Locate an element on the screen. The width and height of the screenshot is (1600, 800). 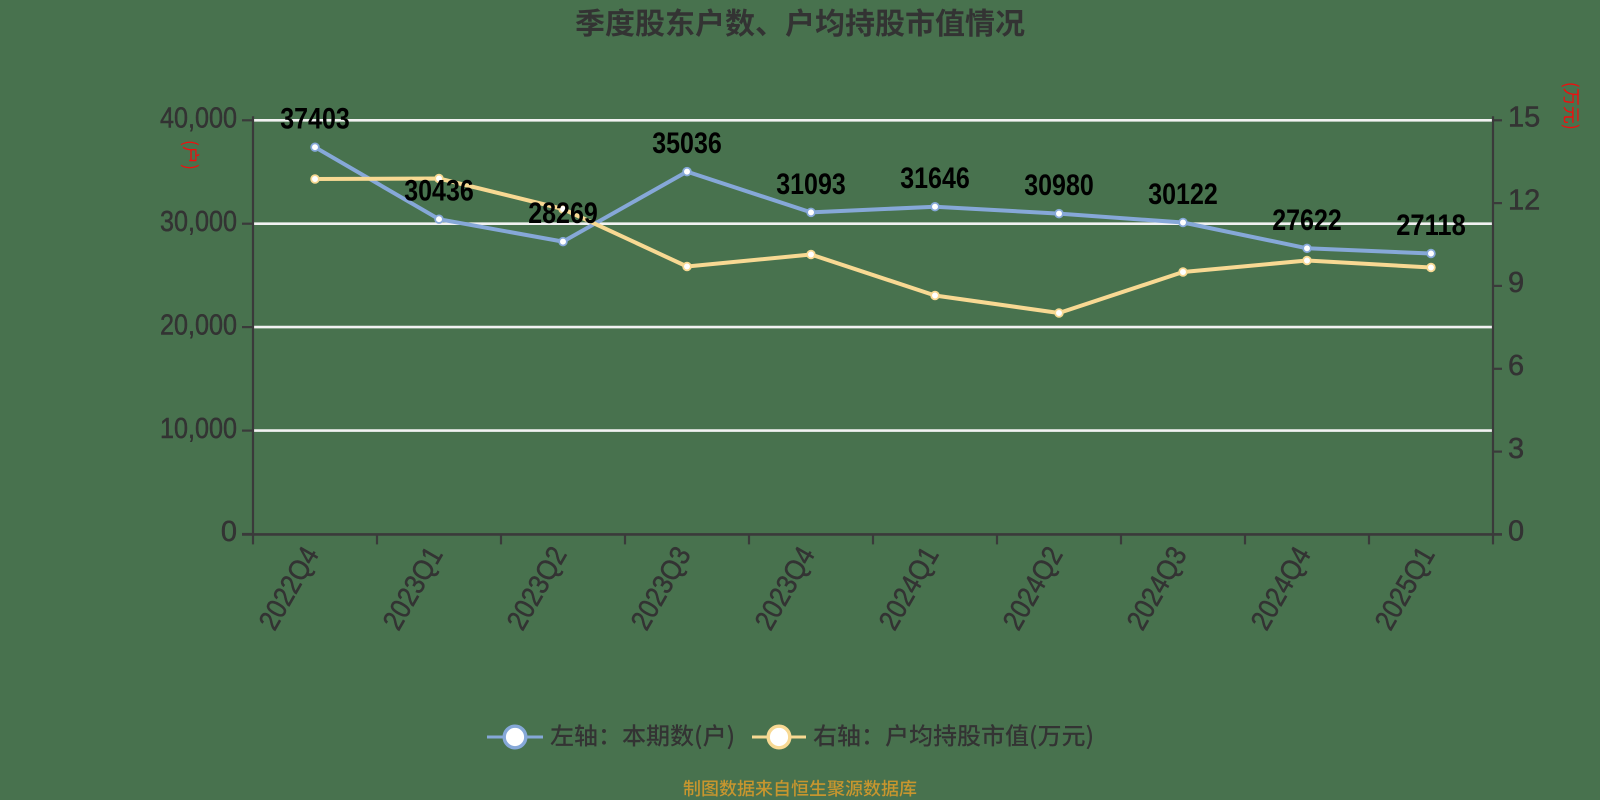
svg-text: 10,000 is located at coordinates (198, 429).